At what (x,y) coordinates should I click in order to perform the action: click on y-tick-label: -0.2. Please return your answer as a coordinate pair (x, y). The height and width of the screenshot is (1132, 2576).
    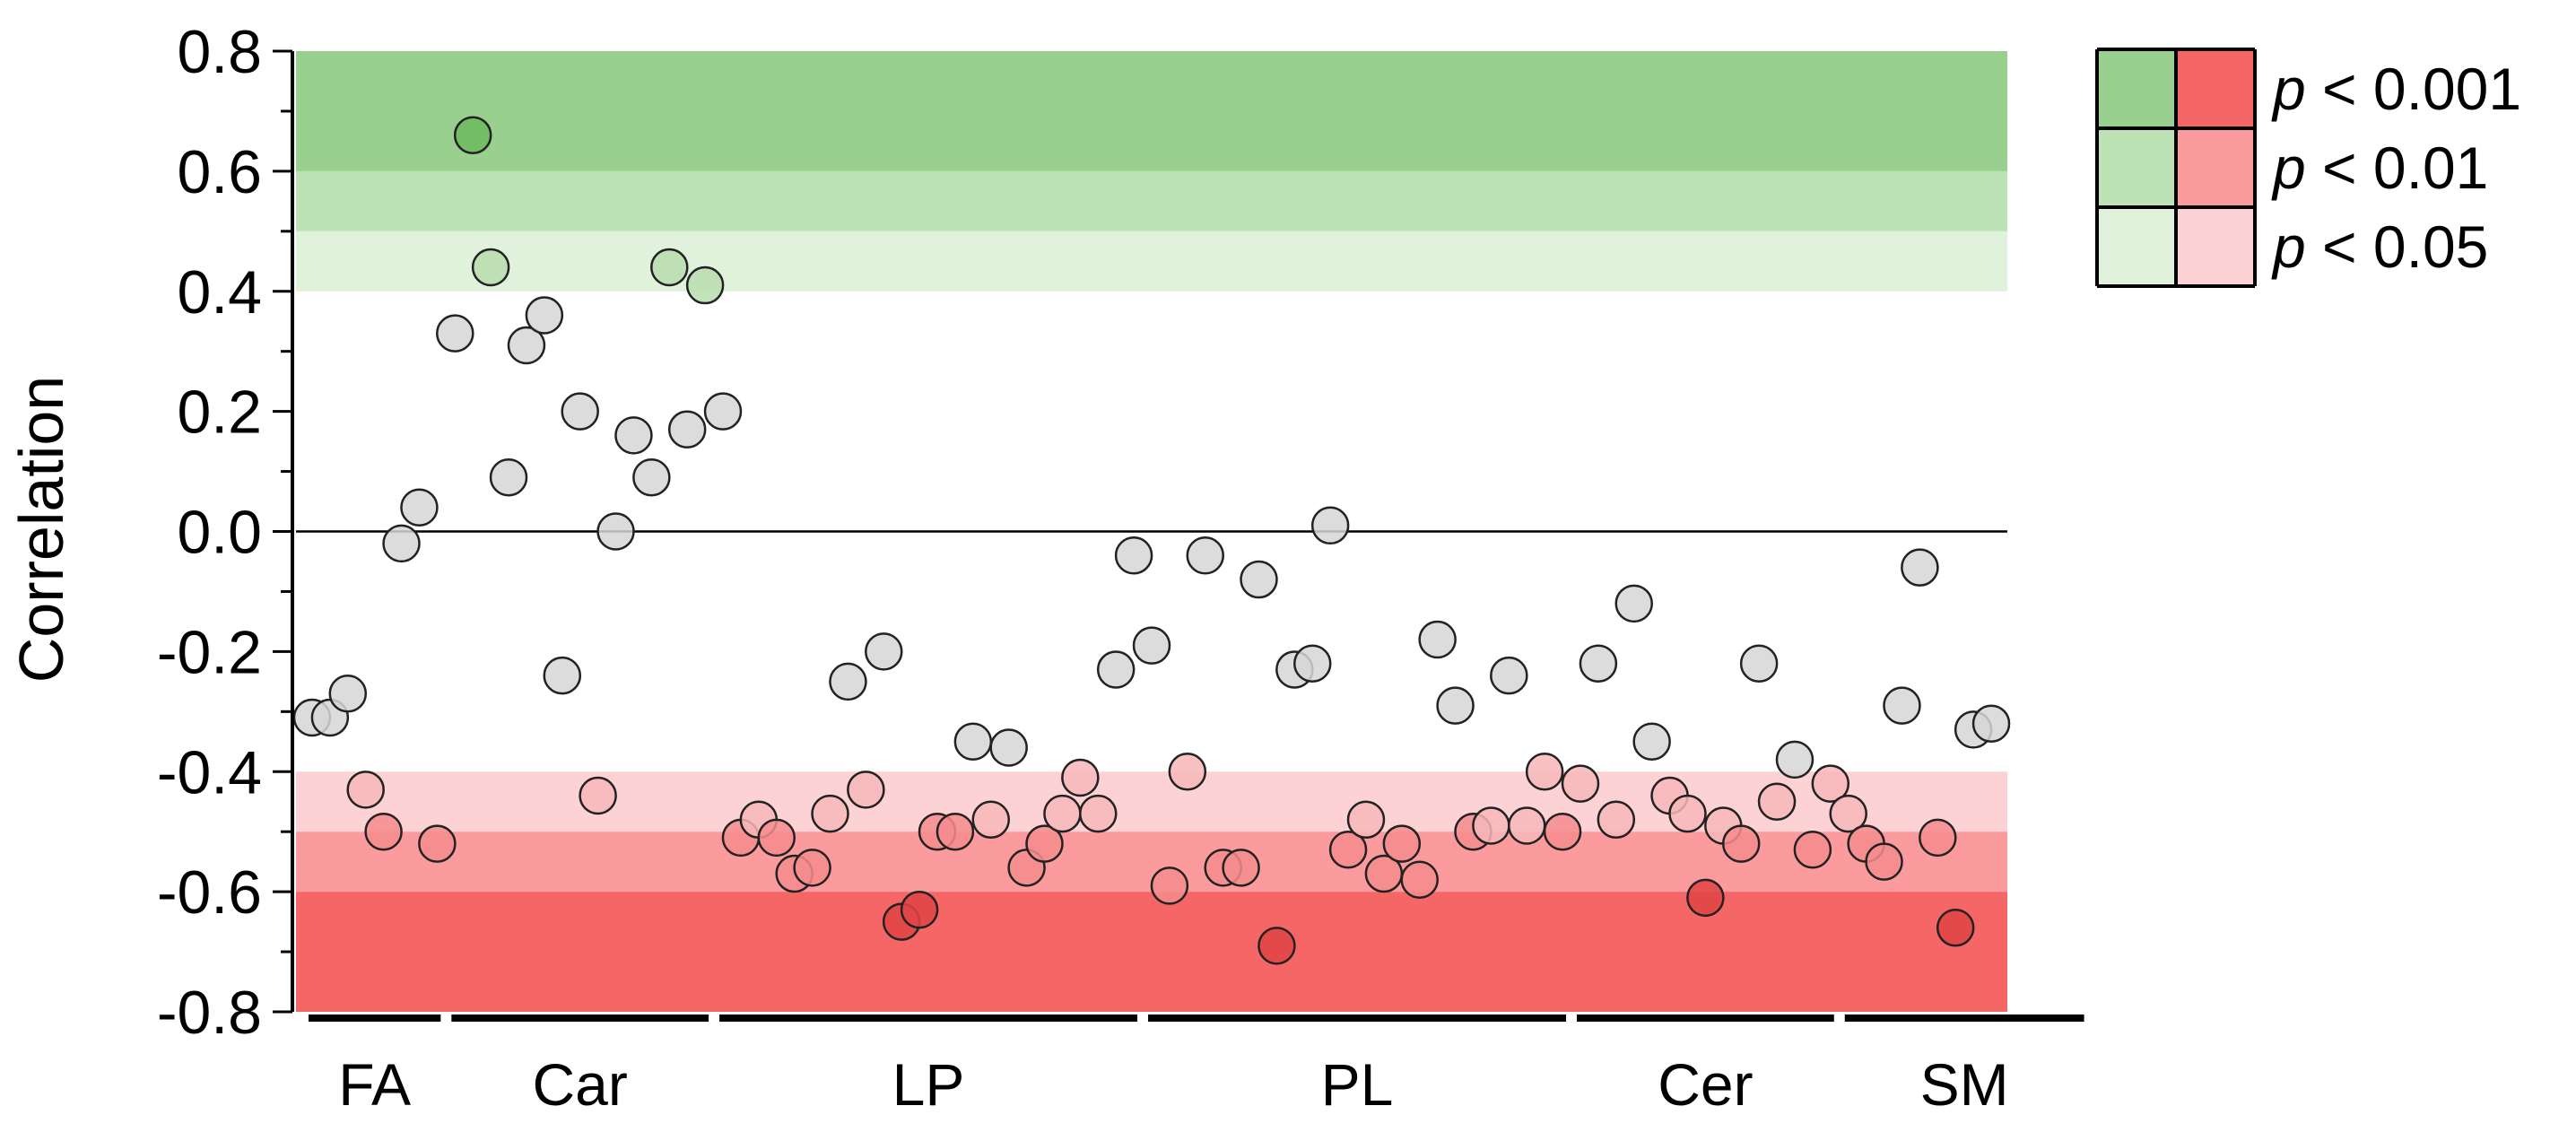
    Looking at the image, I should click on (209, 652).